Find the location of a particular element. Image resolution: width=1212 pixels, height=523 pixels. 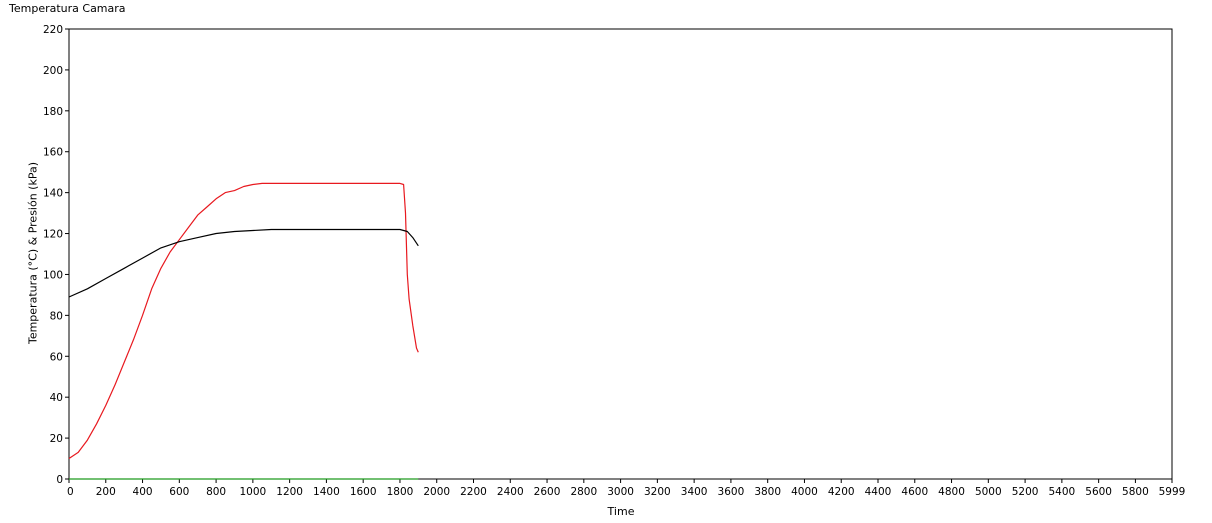

x-tick-label-30: 5999 is located at coordinates (1172, 492).